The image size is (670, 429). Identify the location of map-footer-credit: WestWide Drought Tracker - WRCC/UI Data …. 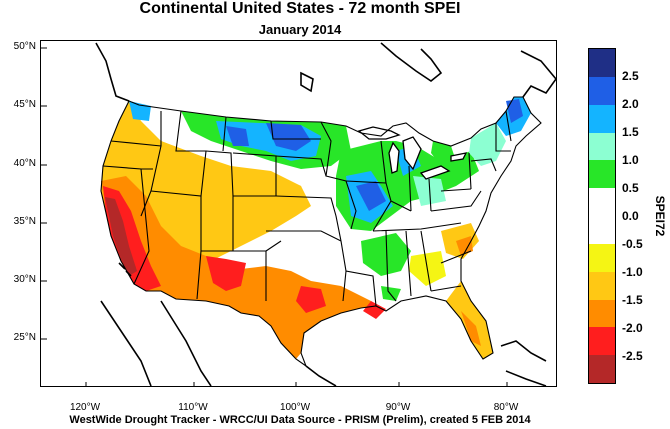
(300, 420).